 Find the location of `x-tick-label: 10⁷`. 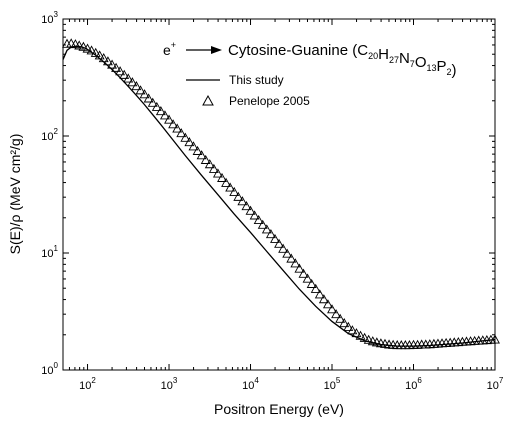

x-tick-label: 10⁷ is located at coordinates (495, 384).